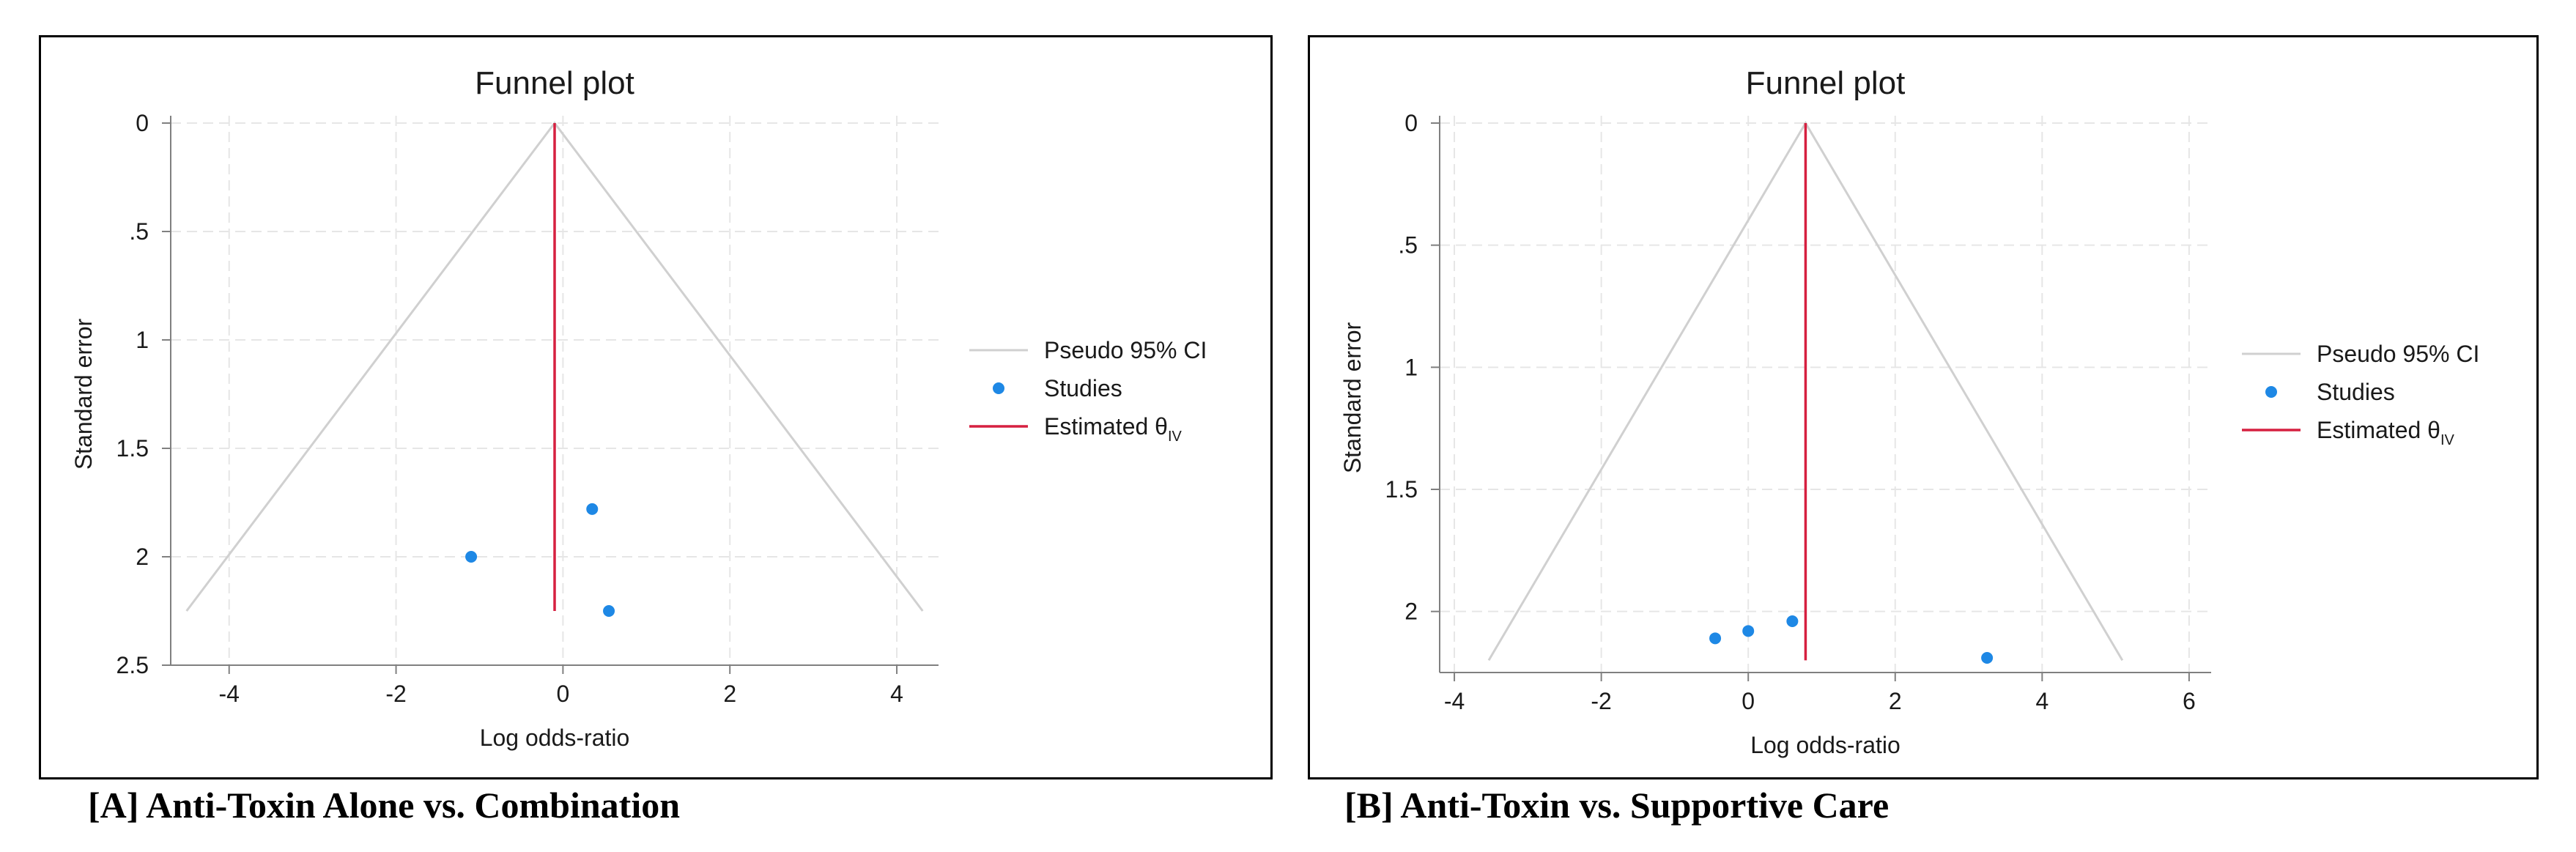 The height and width of the screenshot is (852, 2576). What do you see at coordinates (1617, 805) in the screenshot?
I see `caption-panel-b: [B] Anti-Toxin vs. Supportive Care` at bounding box center [1617, 805].